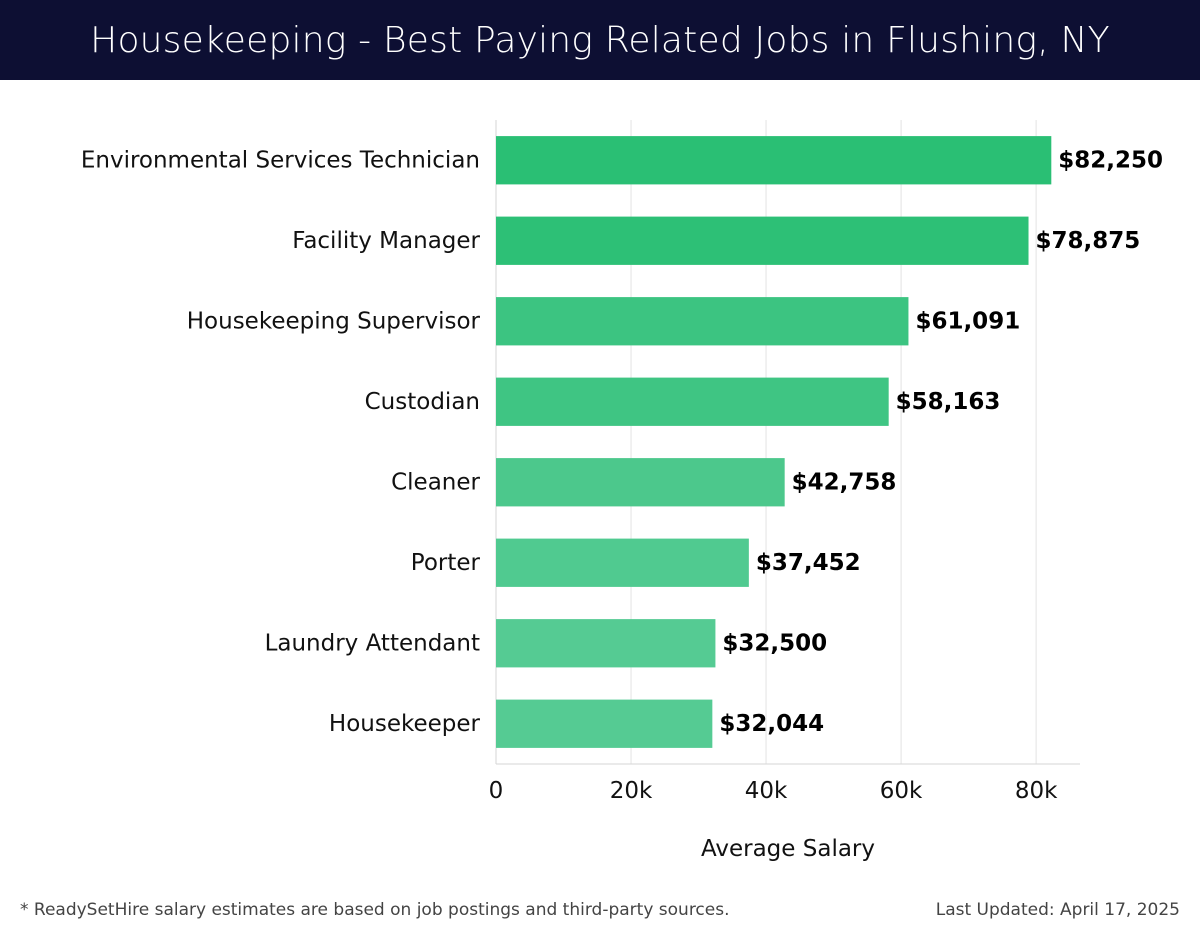 Image resolution: width=1200 pixels, height=940 pixels. I want to click on value-label: $82,250, so click(1110, 160).